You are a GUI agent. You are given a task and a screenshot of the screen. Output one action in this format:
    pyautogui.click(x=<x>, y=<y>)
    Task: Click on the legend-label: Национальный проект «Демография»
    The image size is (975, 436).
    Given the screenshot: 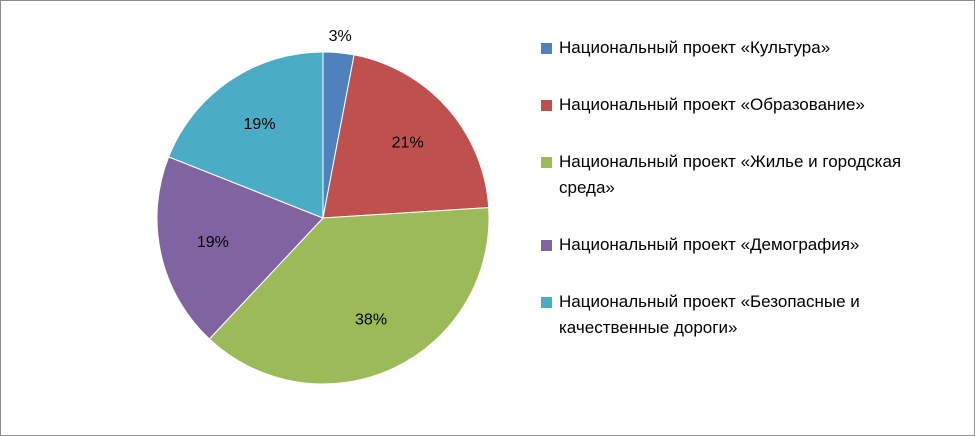 What is the action you would take?
    pyautogui.click(x=709, y=244)
    